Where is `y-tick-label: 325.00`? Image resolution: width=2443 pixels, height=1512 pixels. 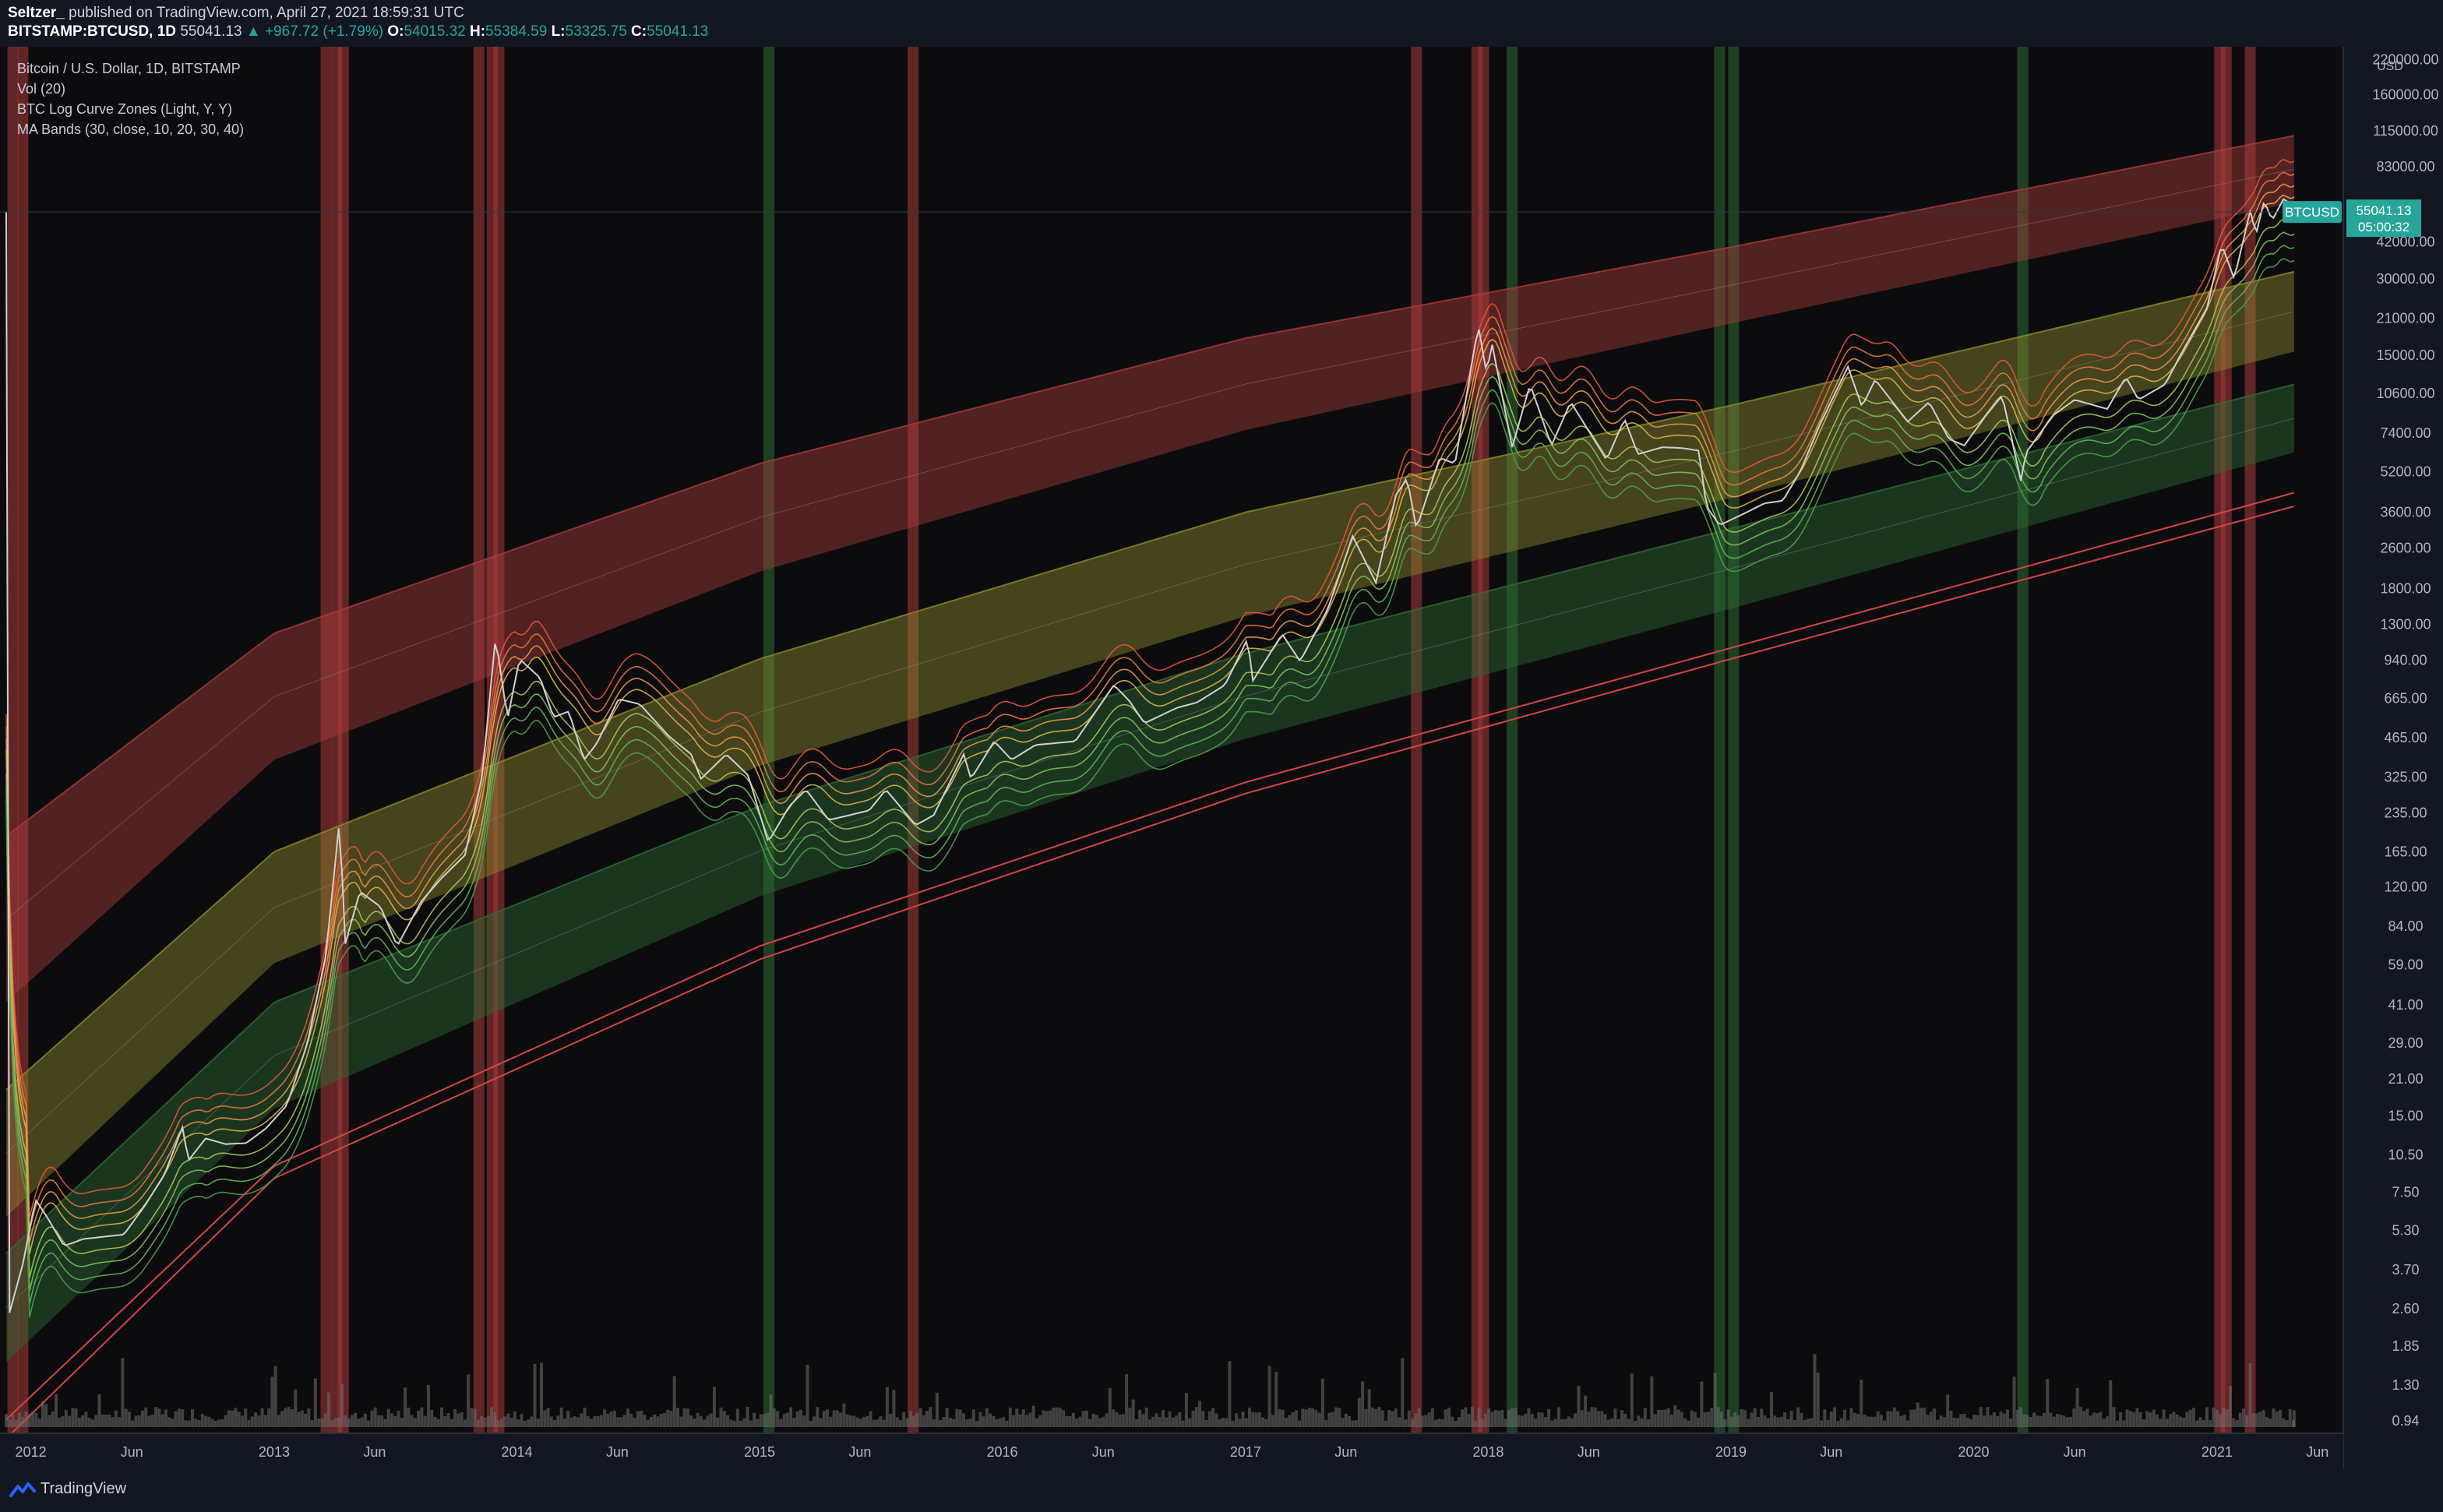 y-tick-label: 325.00 is located at coordinates (2405, 778).